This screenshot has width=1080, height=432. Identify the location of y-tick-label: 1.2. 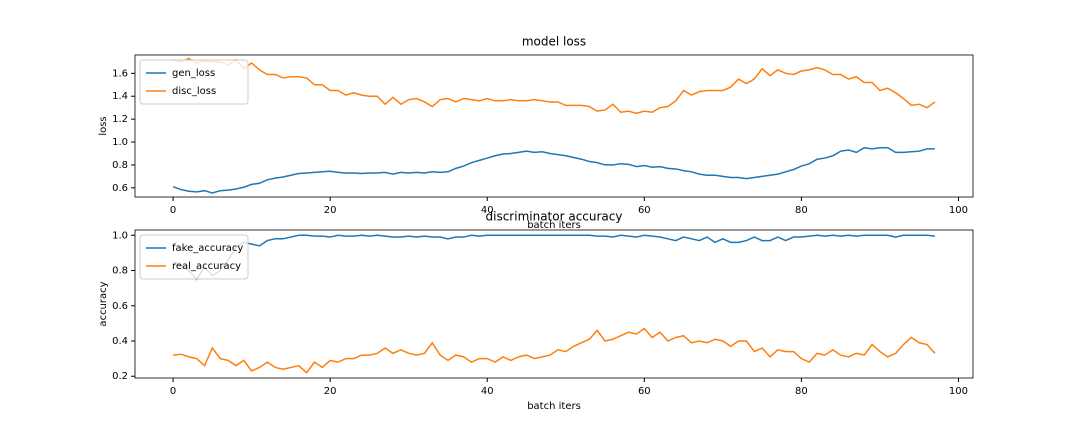
(120, 119).